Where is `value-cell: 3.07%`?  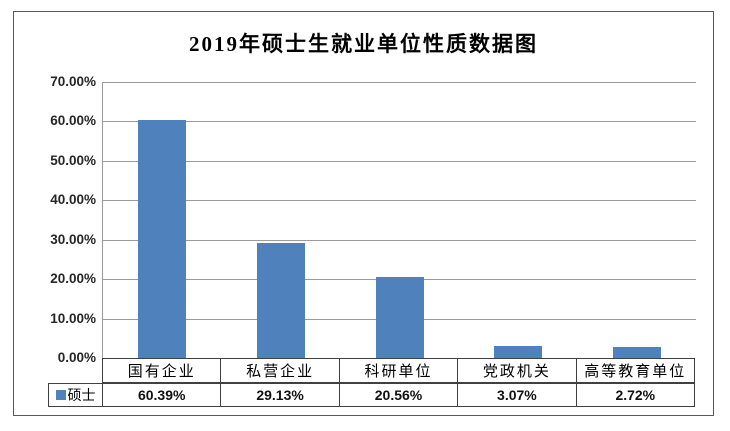
value-cell: 3.07% is located at coordinates (517, 395).